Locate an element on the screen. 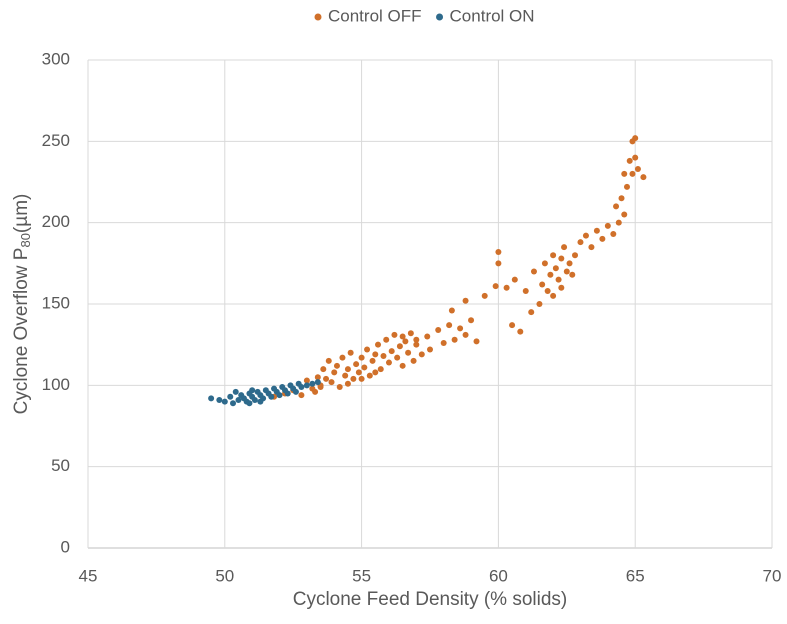 The image size is (787, 624). legend-label: Control OFF is located at coordinates (375, 15).